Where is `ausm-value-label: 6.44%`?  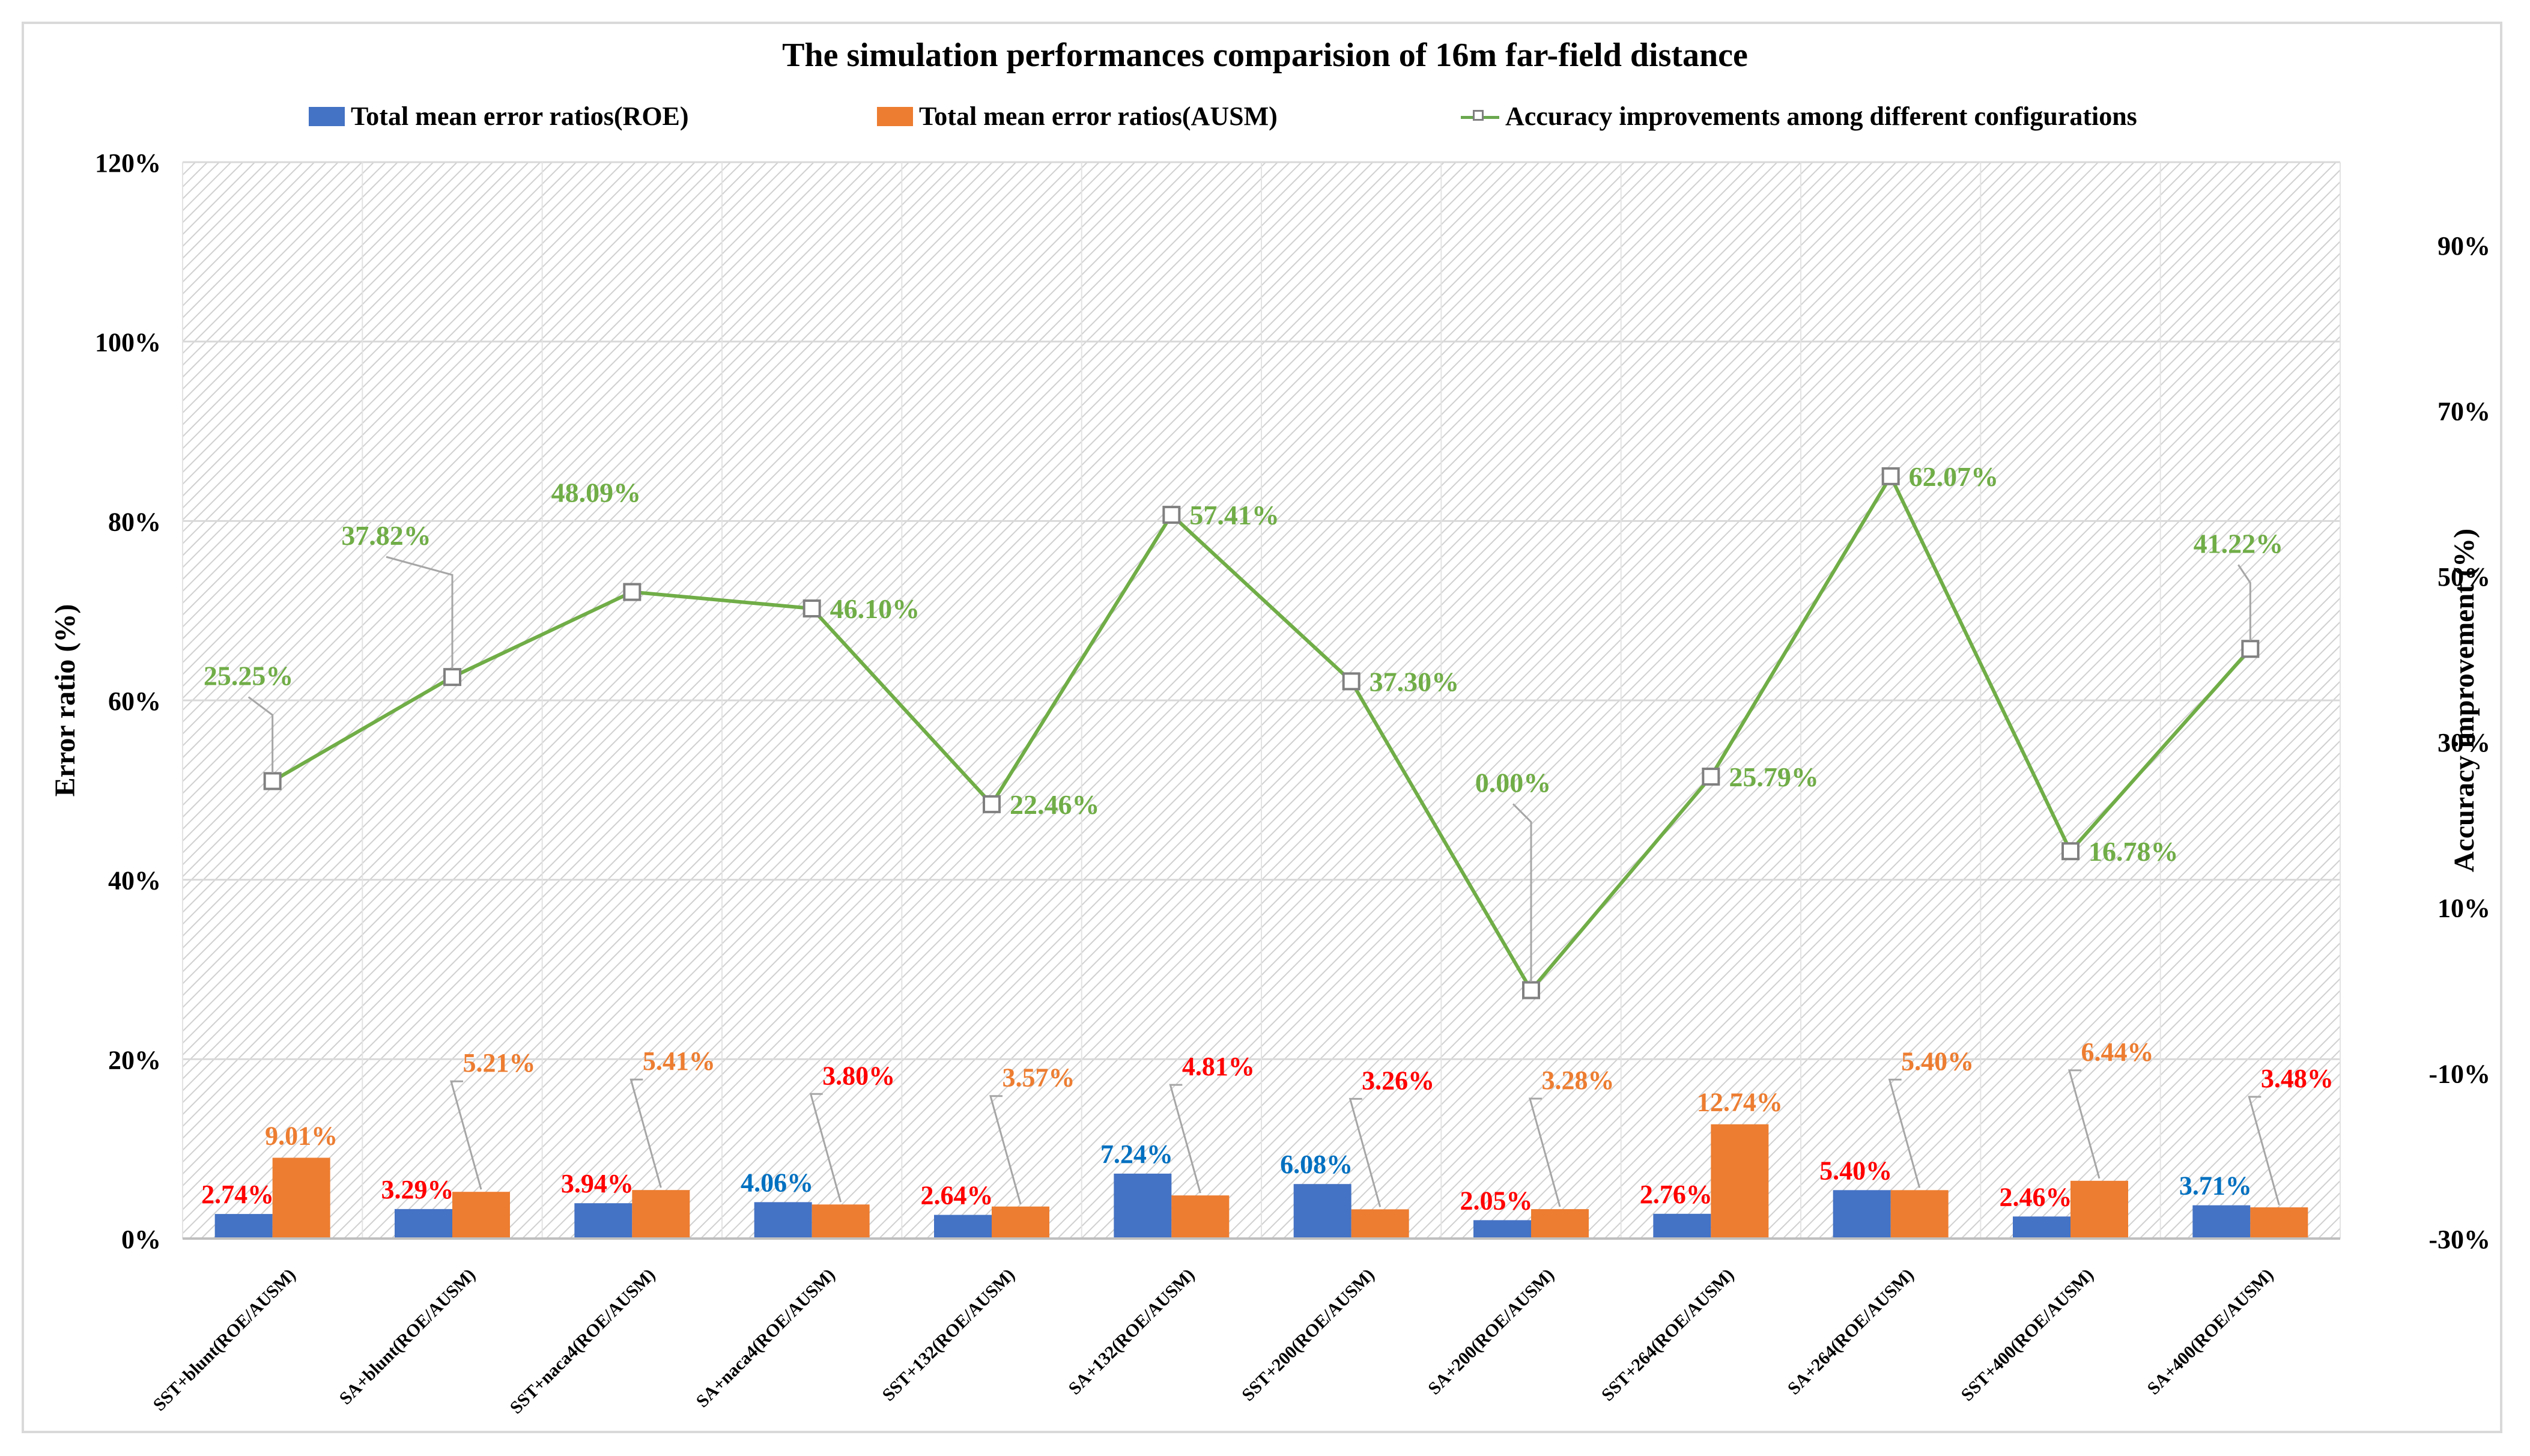
ausm-value-label: 6.44% is located at coordinates (2117, 1052).